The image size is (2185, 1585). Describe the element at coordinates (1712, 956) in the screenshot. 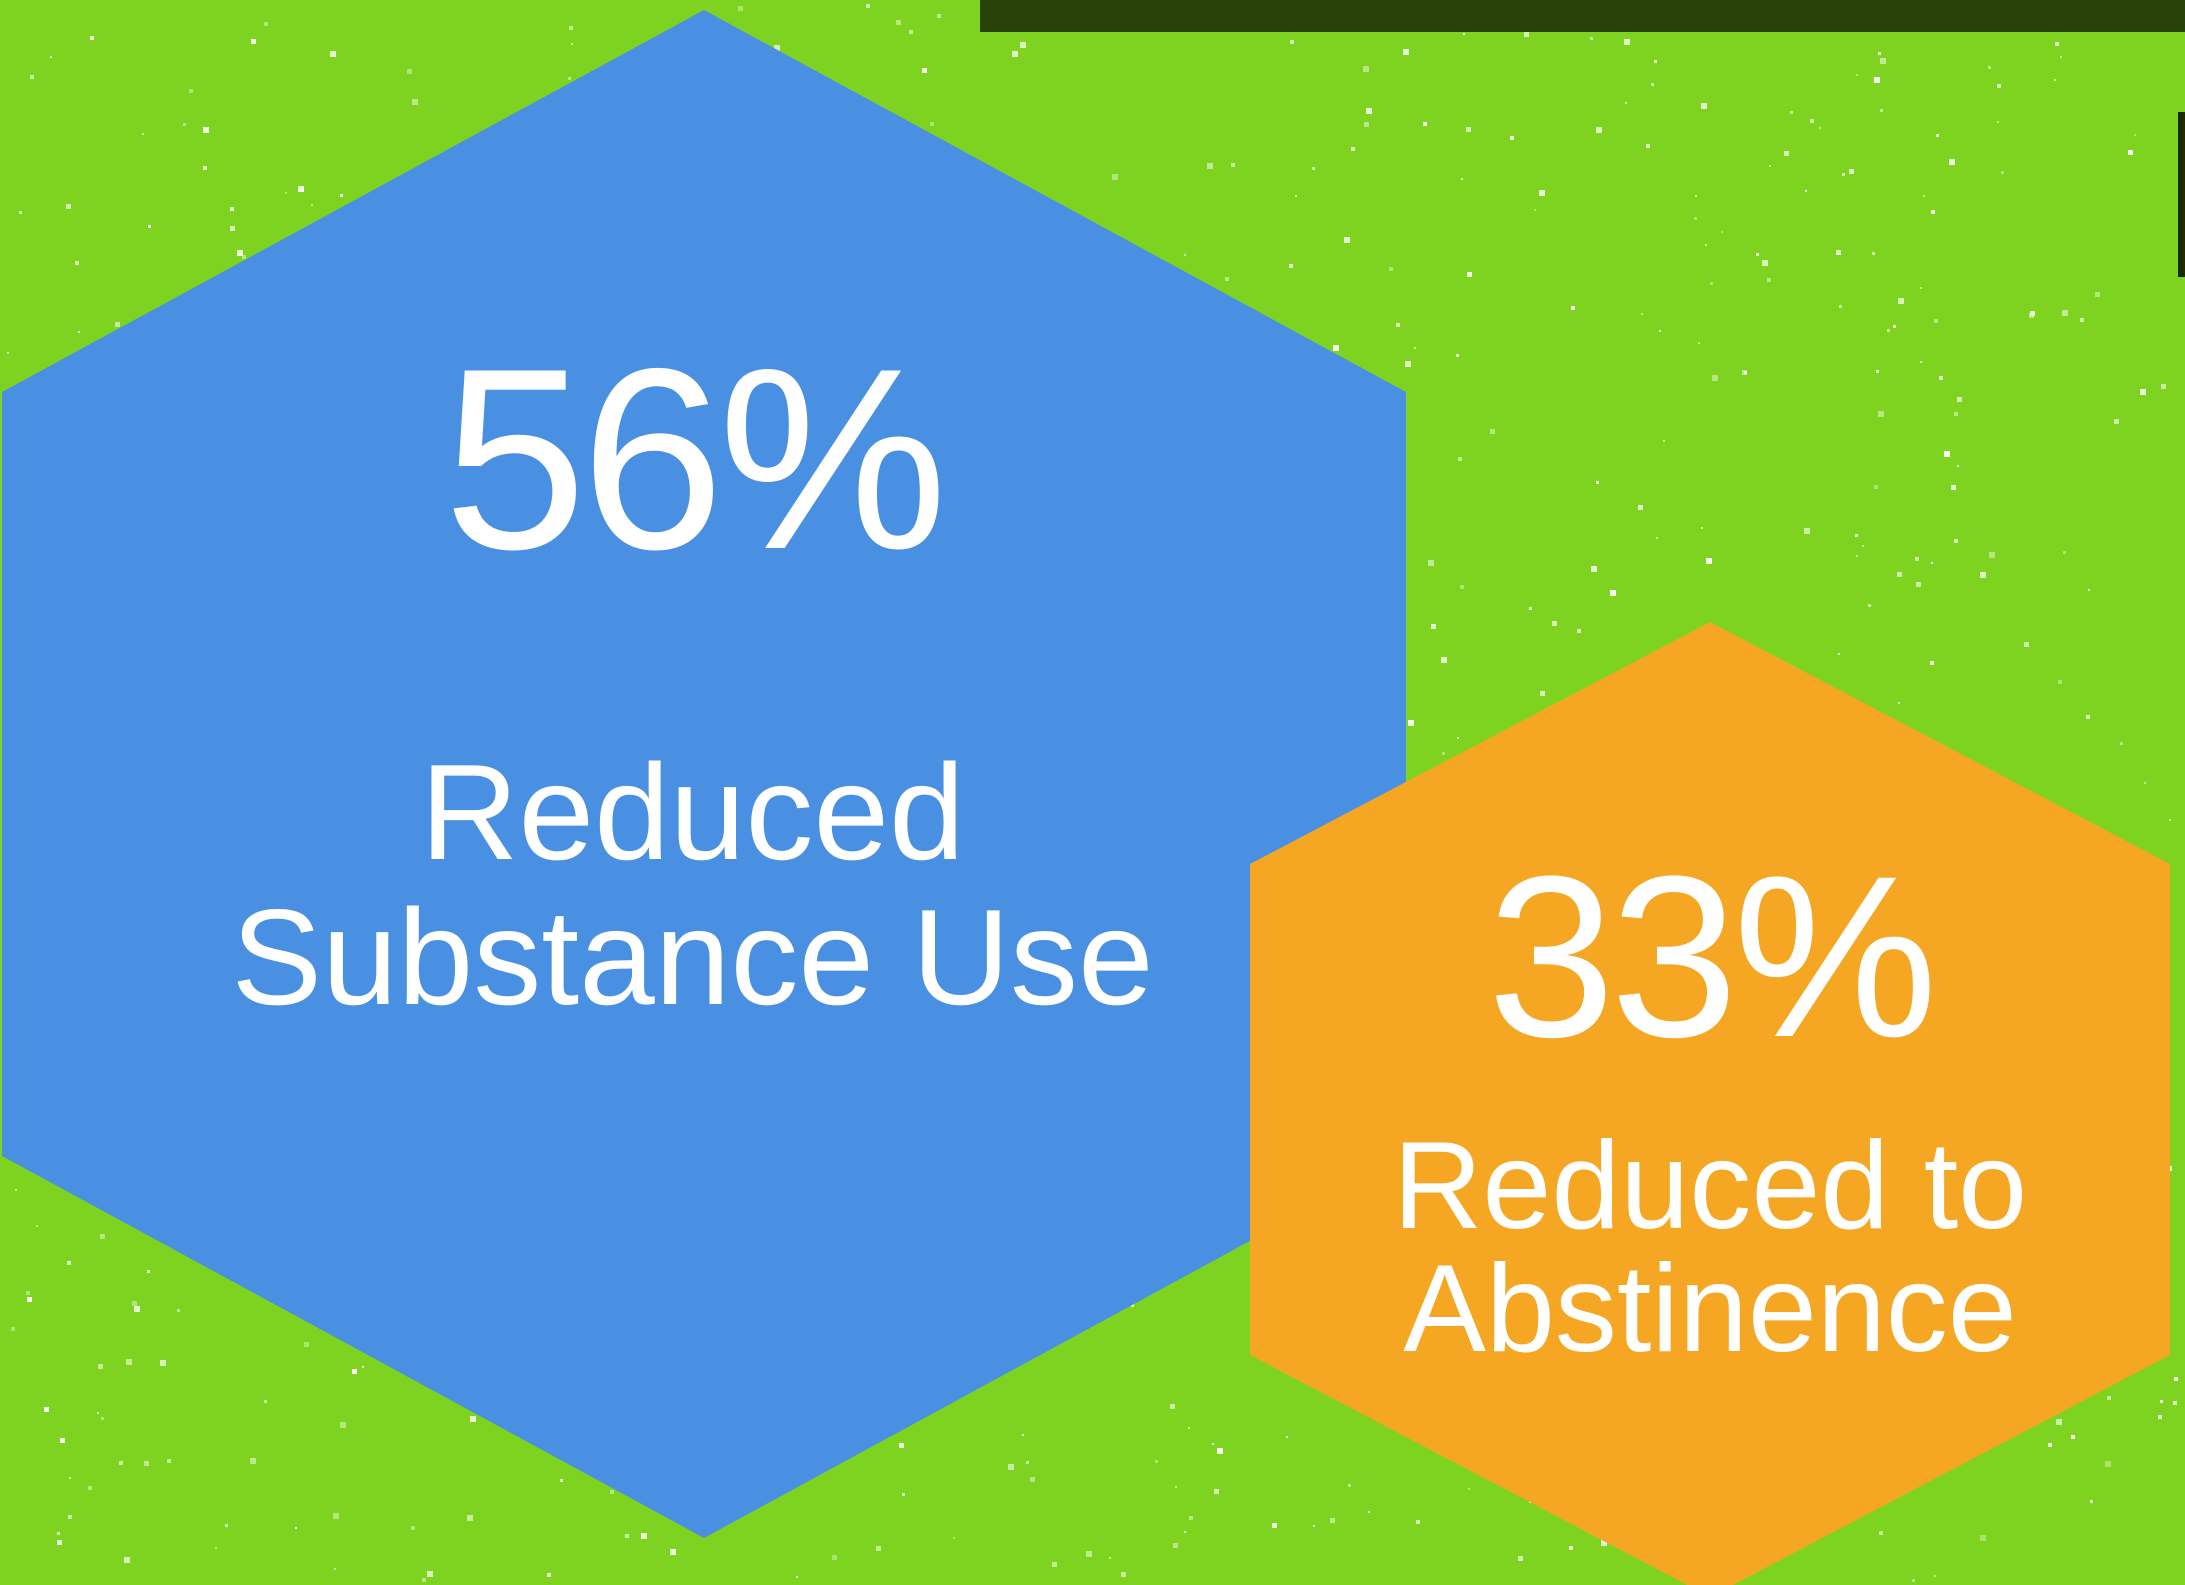

I see `abstinence-percentage: 33%` at that location.